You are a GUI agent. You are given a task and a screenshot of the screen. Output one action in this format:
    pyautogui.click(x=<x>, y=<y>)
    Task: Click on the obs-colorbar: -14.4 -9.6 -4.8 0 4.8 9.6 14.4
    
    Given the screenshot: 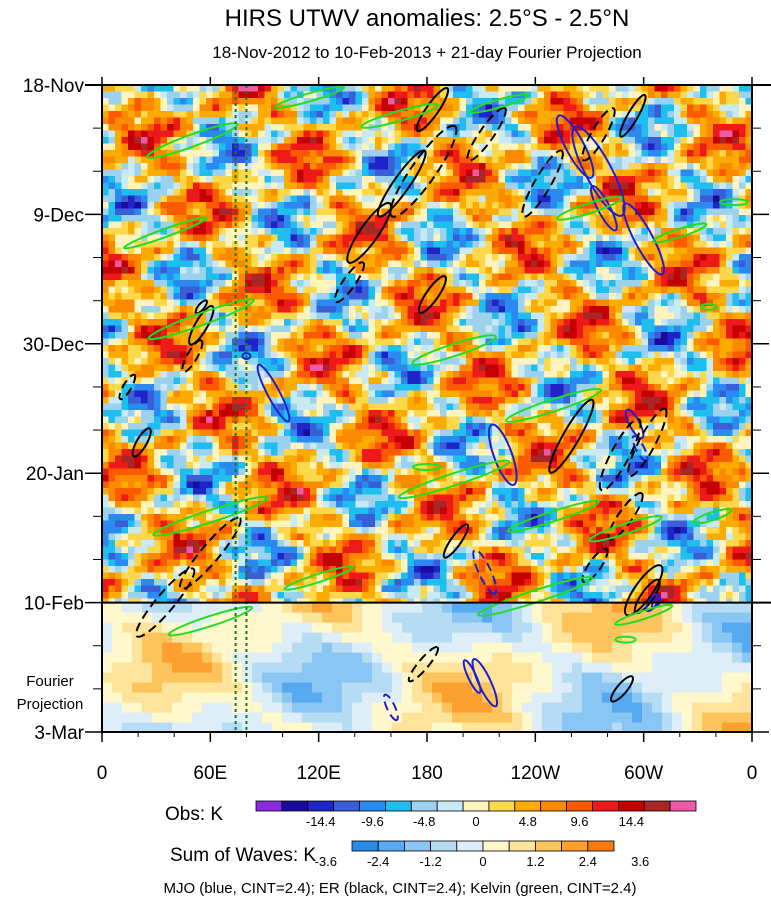 What is the action you would take?
    pyautogui.click(x=476, y=814)
    